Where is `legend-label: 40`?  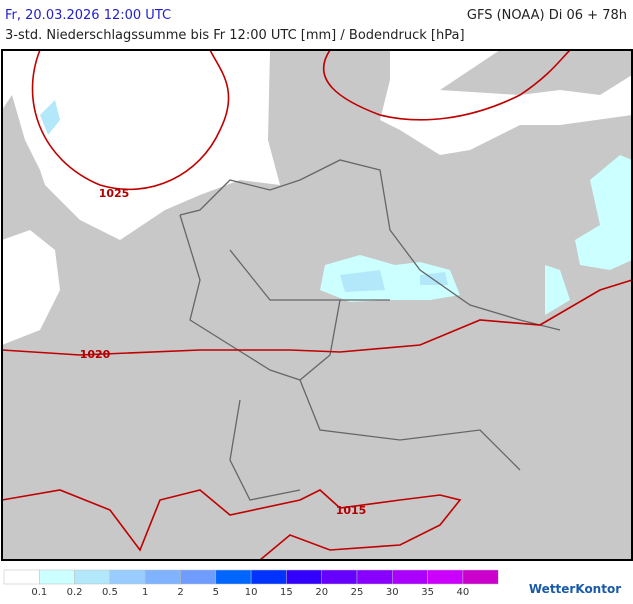
legend-label: 40 is located at coordinates (463, 592).